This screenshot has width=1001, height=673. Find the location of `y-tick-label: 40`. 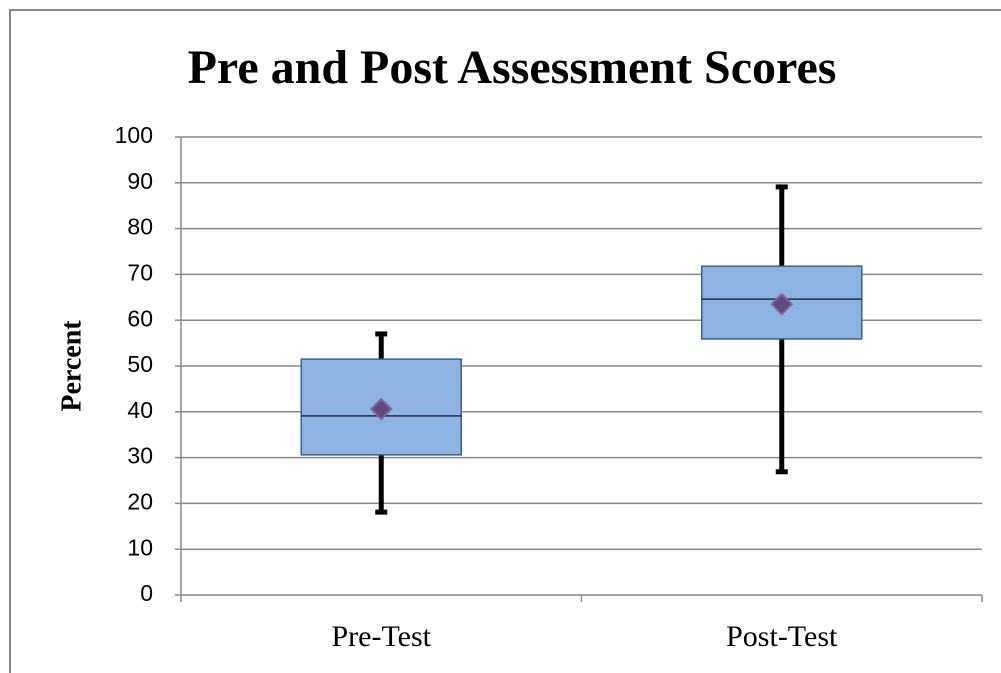

y-tick-label: 40 is located at coordinates (140, 410).